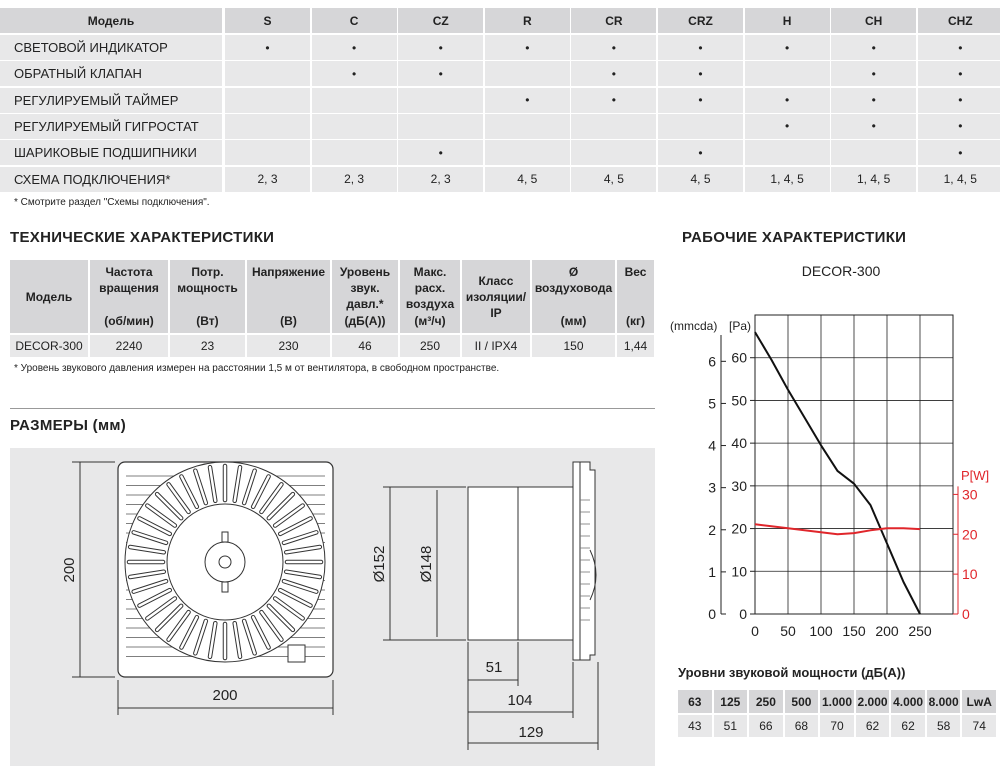 This screenshot has width=1000, height=766. What do you see at coordinates (739, 443) in the screenshot?
I see `y-tick-label: 40` at bounding box center [739, 443].